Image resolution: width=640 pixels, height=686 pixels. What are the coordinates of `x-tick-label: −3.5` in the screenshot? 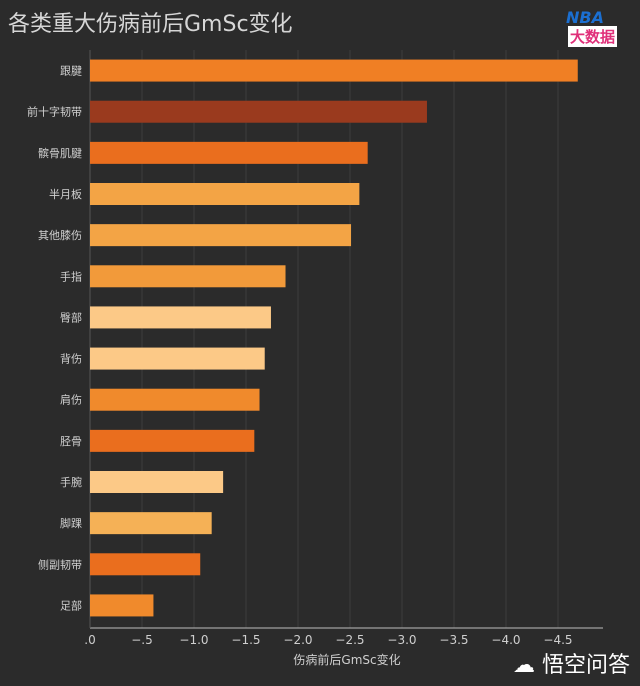 It's located at (453, 640).